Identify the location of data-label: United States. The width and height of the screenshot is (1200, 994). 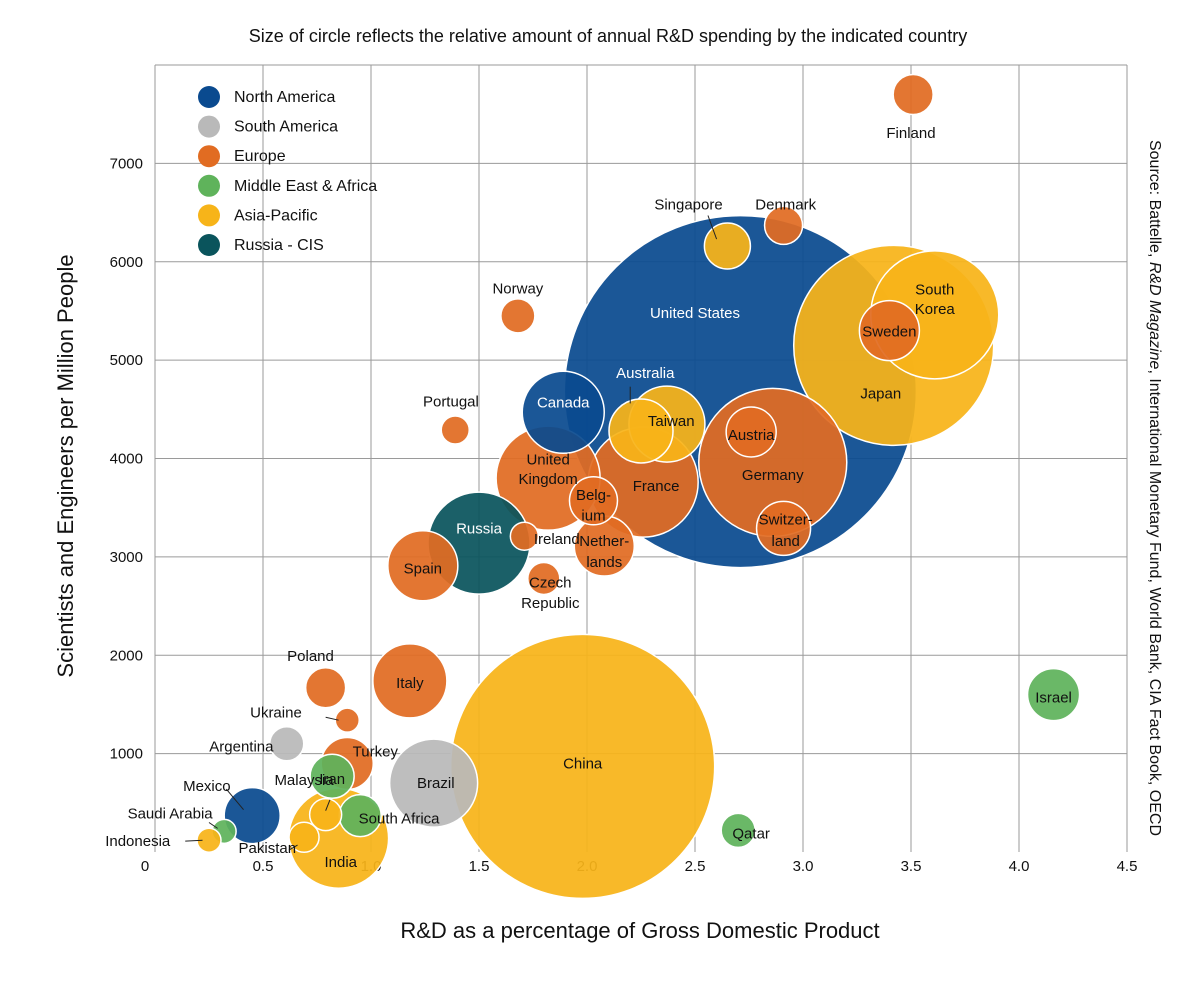
(695, 313).